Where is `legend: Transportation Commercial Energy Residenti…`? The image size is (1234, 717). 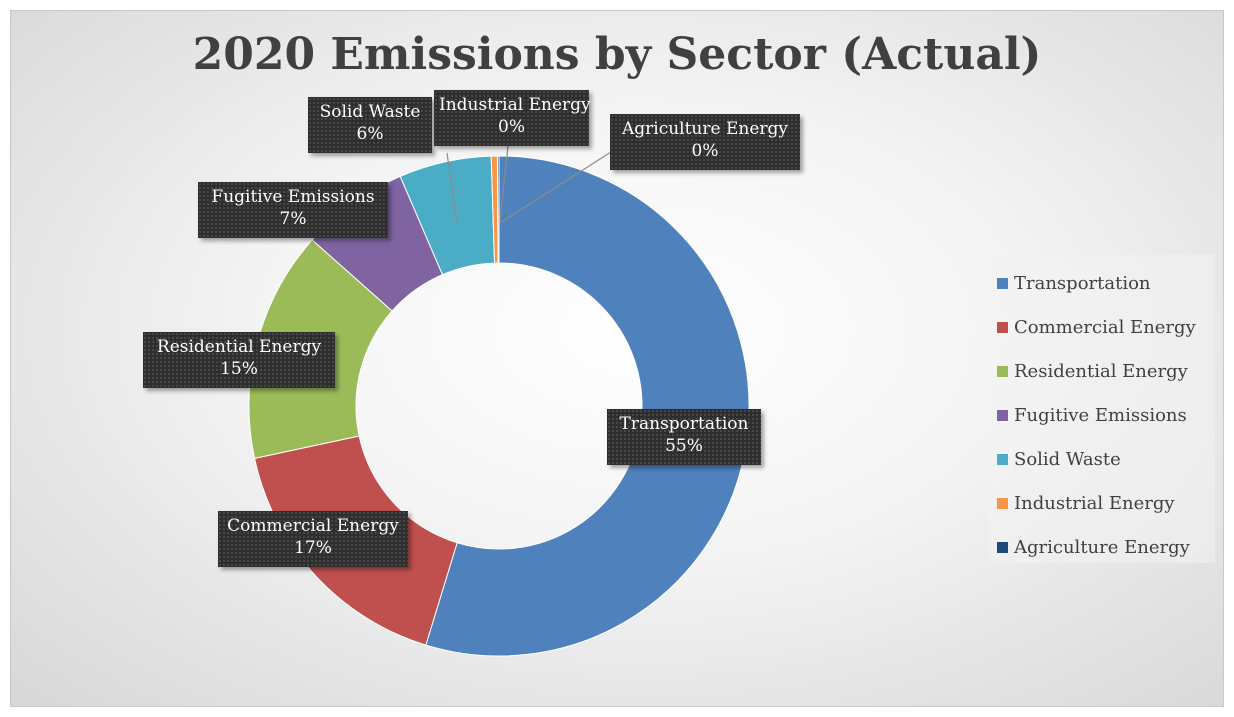
legend: Transportation Commercial Energy Residenti… is located at coordinates (1102, 409).